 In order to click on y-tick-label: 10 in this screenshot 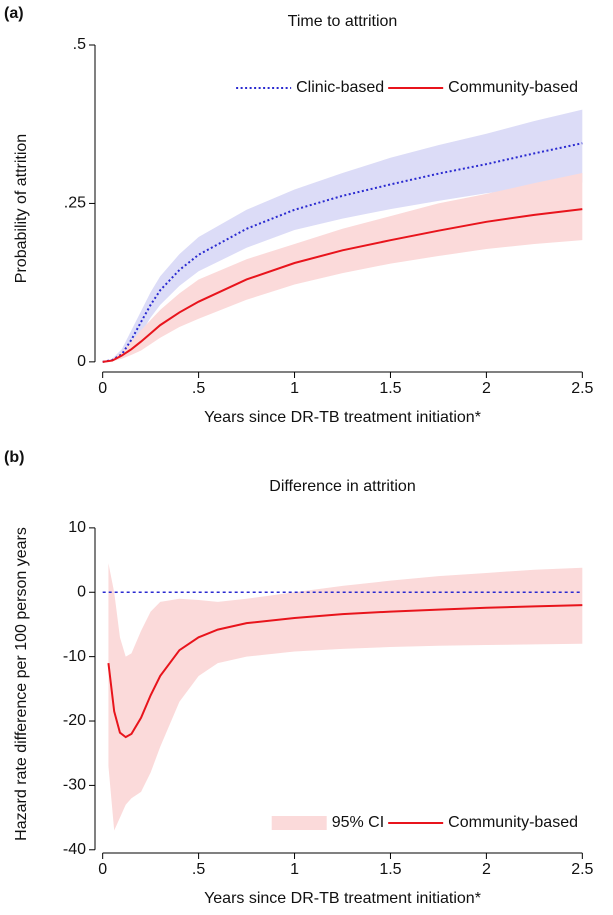, I will do `click(77, 527)`.